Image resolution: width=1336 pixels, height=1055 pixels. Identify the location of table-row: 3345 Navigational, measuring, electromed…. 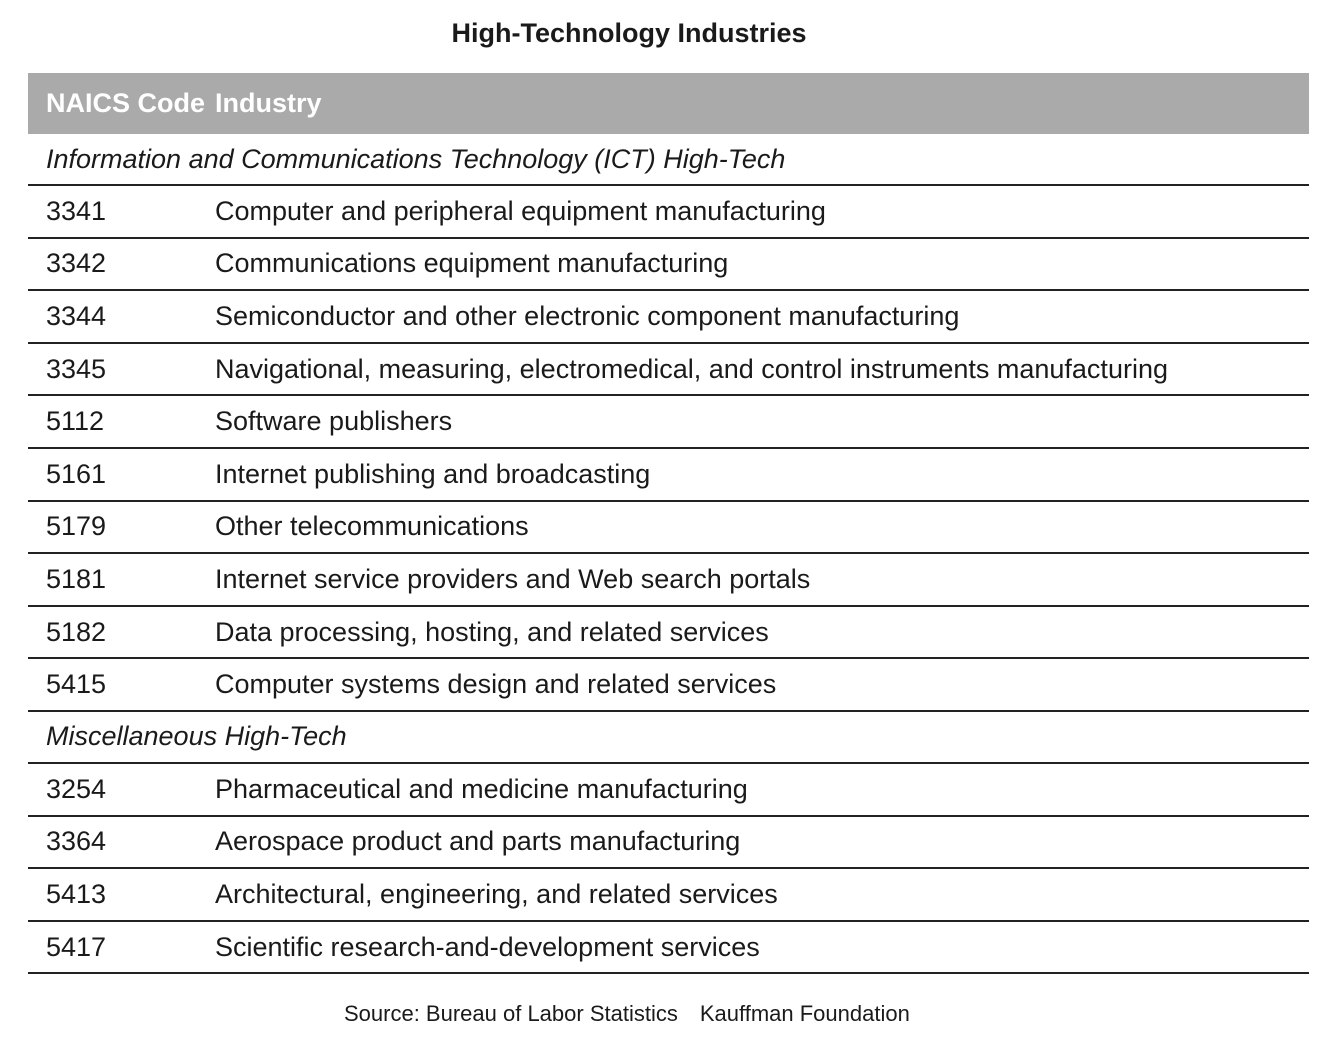
(668, 370).